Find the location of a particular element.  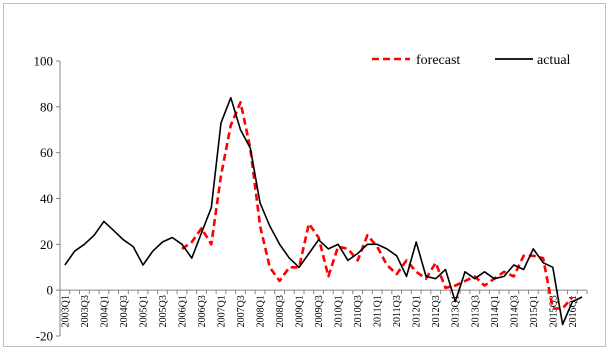

y-tick-label: 0 is located at coordinates (50, 290).